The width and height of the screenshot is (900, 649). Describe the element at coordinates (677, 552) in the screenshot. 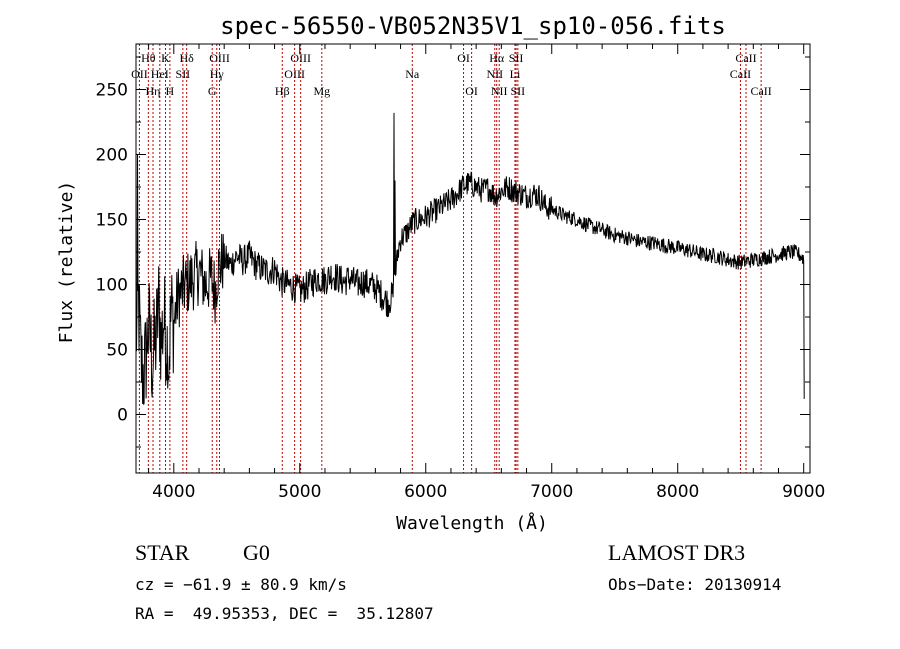

I see `survey-name: LAMOST DR3` at that location.